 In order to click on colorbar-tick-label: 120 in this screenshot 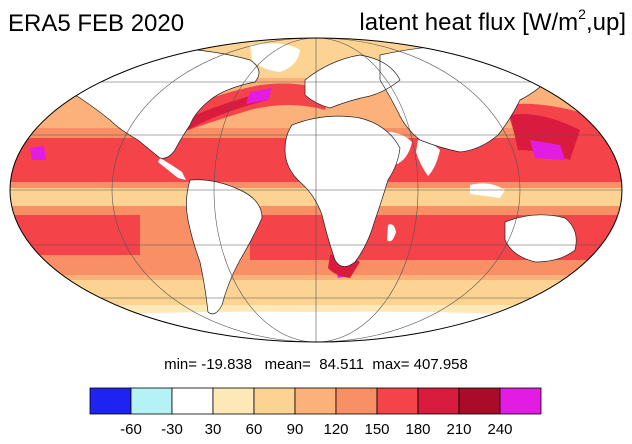, I will do `click(335, 429)`.